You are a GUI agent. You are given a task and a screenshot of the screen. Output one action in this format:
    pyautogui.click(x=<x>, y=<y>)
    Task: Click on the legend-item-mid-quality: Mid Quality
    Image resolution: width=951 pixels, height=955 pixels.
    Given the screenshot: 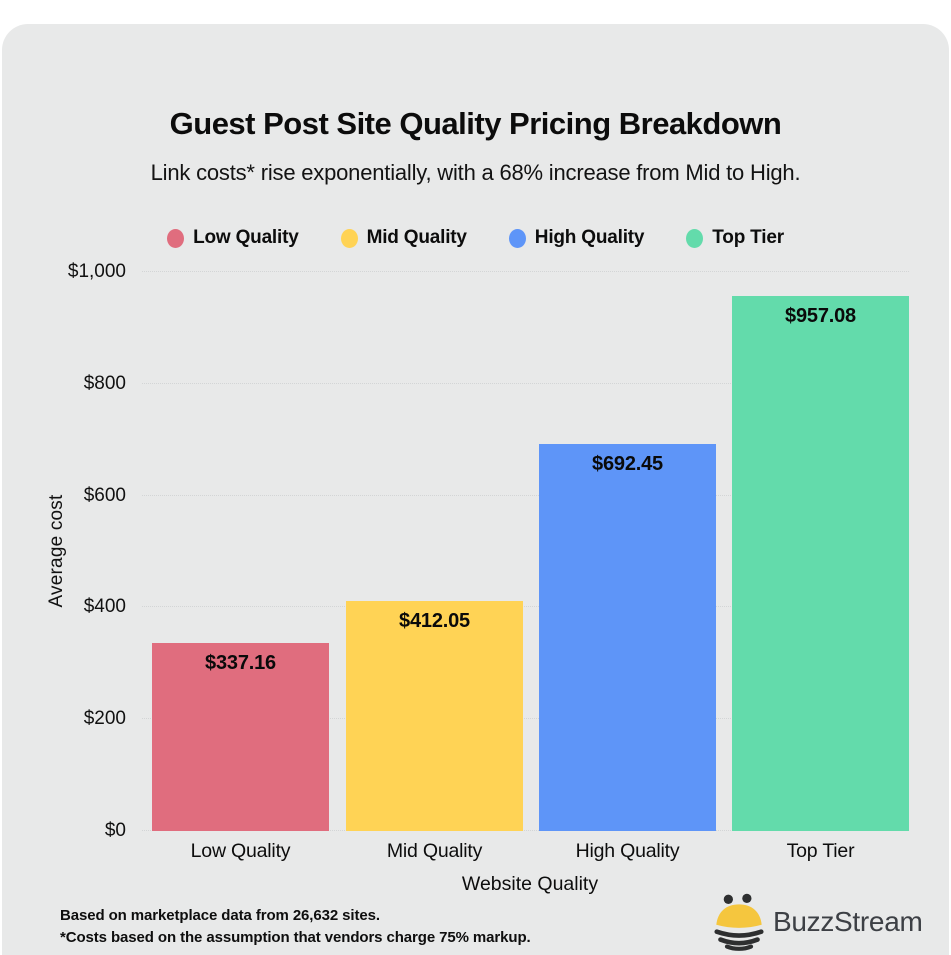 What is the action you would take?
    pyautogui.click(x=403, y=238)
    